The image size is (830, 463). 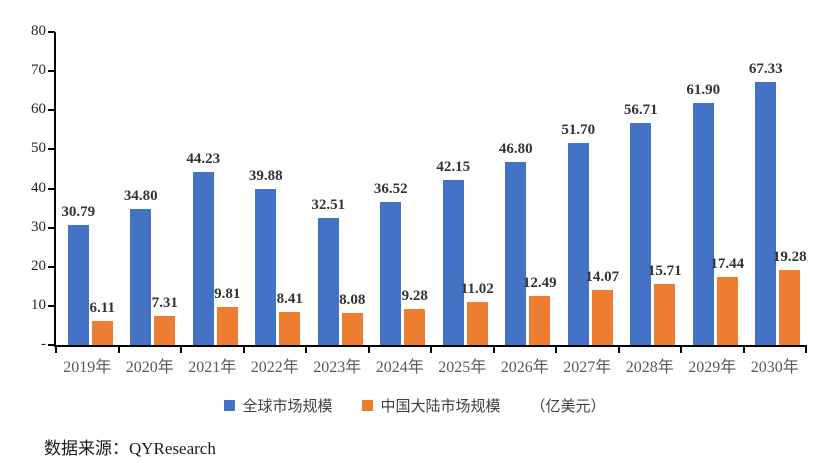 What do you see at coordinates (539, 283) in the screenshot?
I see `bar-value-label: 12.49` at bounding box center [539, 283].